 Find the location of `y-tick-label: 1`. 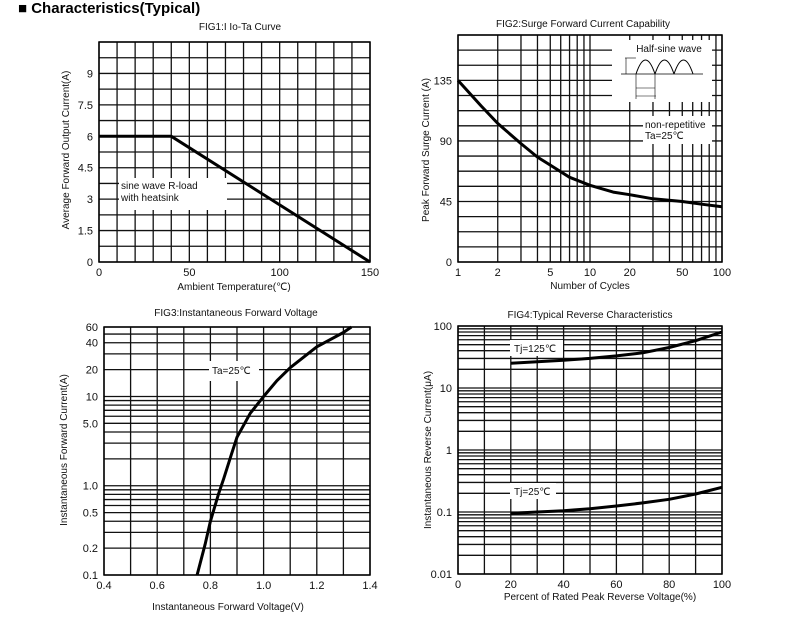

y-tick-label: 1 is located at coordinates (449, 451).